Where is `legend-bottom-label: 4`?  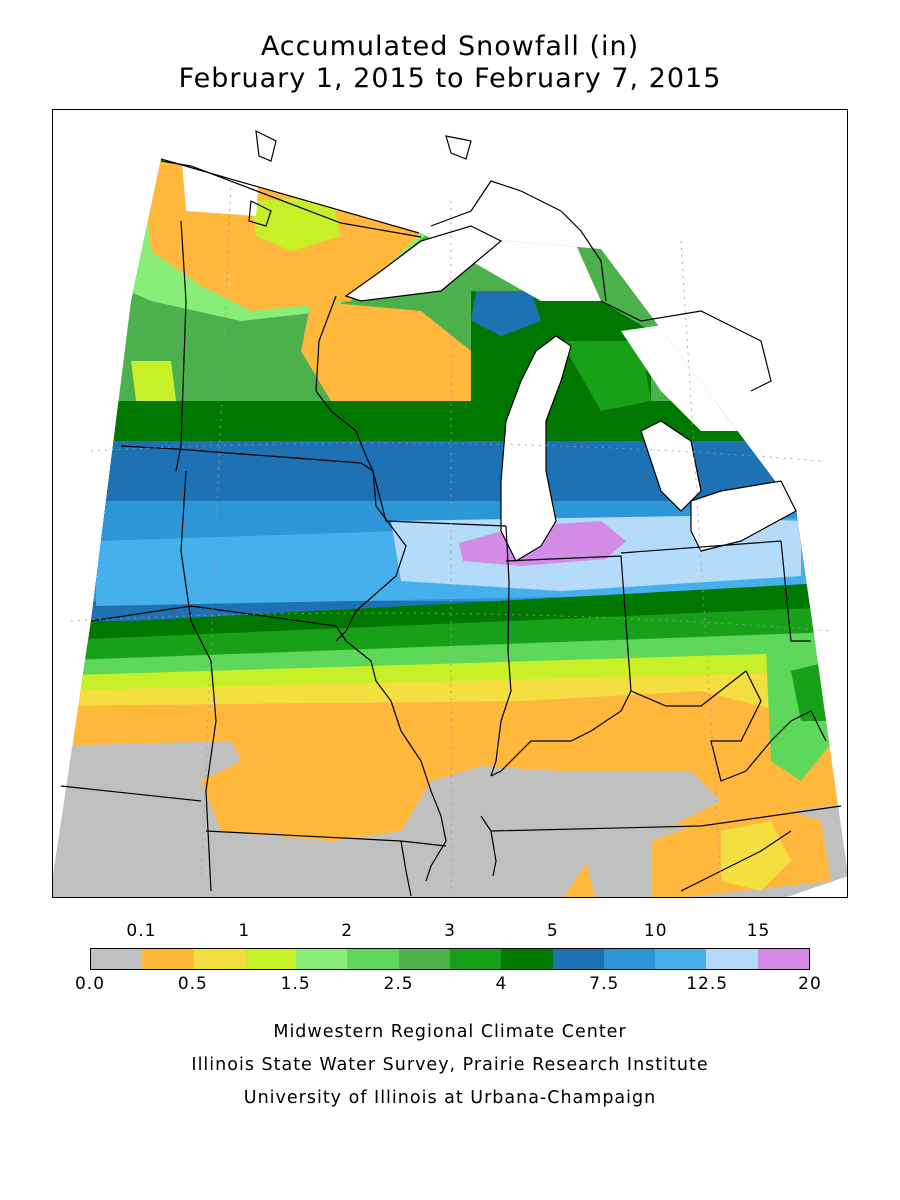
legend-bottom-label: 4 is located at coordinates (501, 984).